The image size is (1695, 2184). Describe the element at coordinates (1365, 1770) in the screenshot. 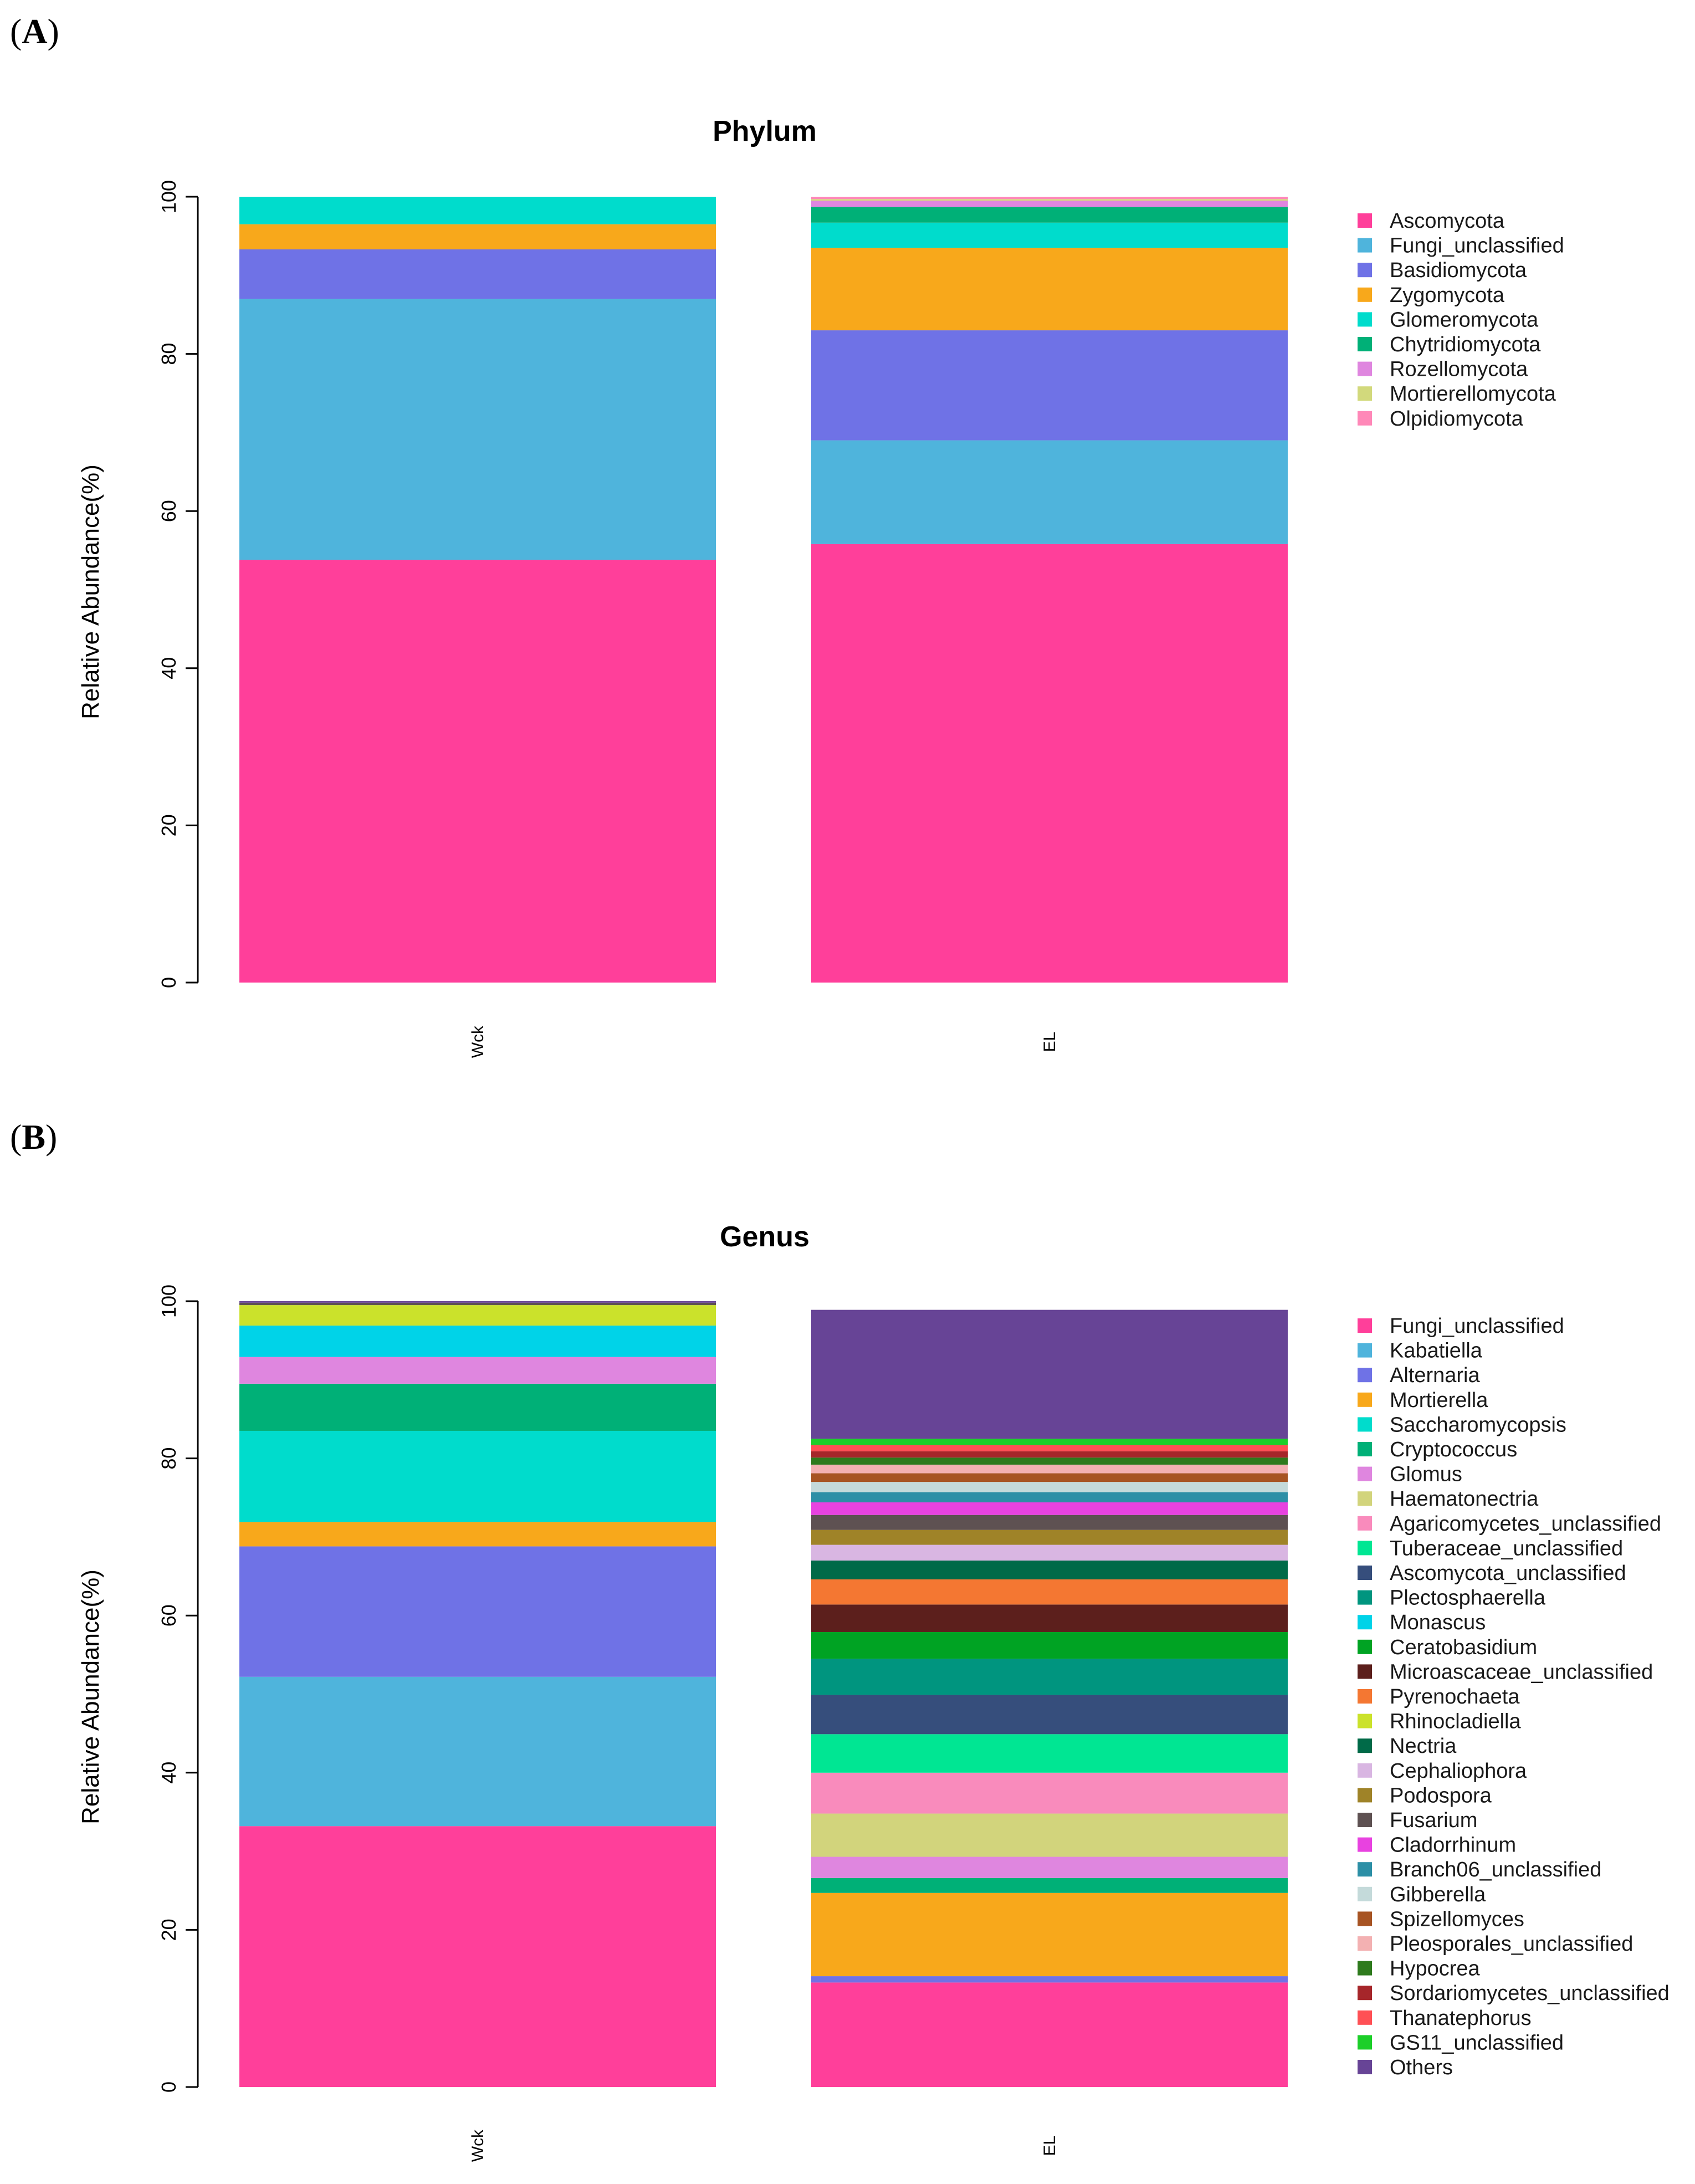

I see `legend-swatch-cephaliophora` at that location.